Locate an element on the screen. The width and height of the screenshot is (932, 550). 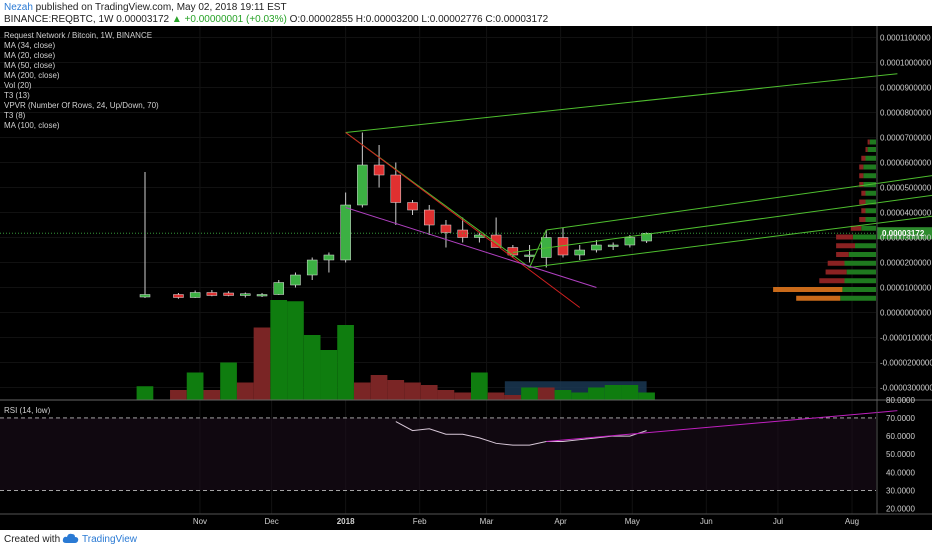
time-tick-label: Dec is located at coordinates (271, 521).